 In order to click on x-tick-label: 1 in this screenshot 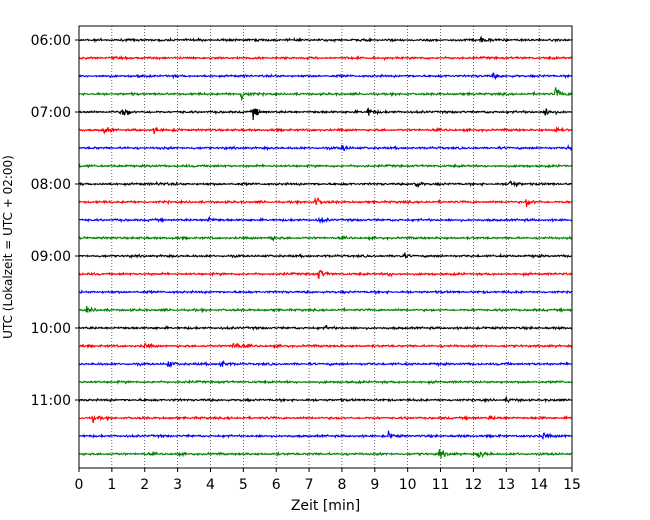, I will do `click(111, 485)`.